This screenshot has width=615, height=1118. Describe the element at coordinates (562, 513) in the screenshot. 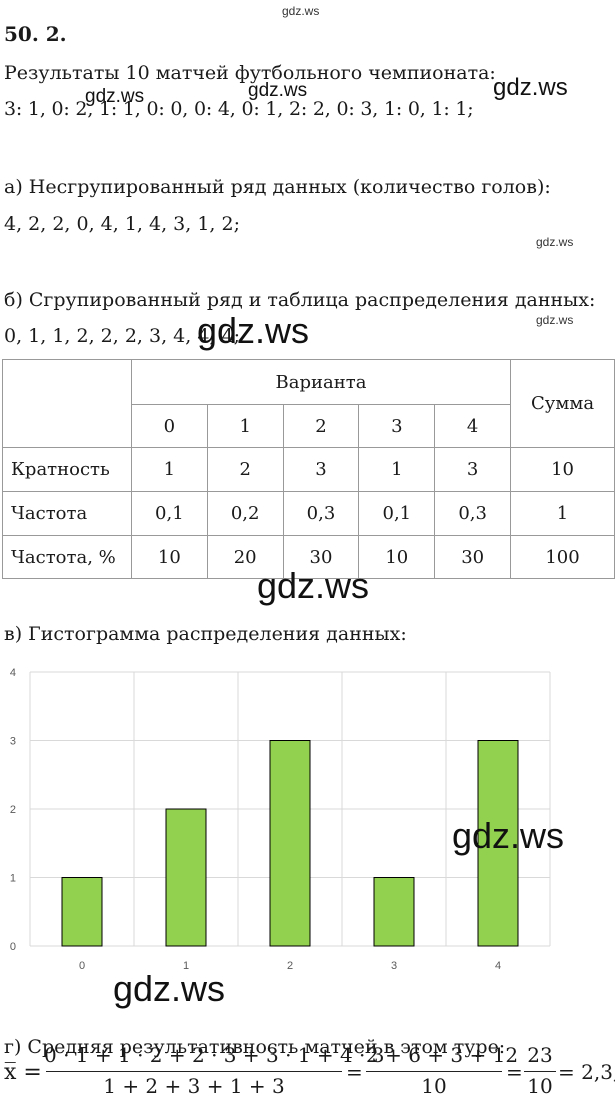

I see `sum-cell: 1` at that location.